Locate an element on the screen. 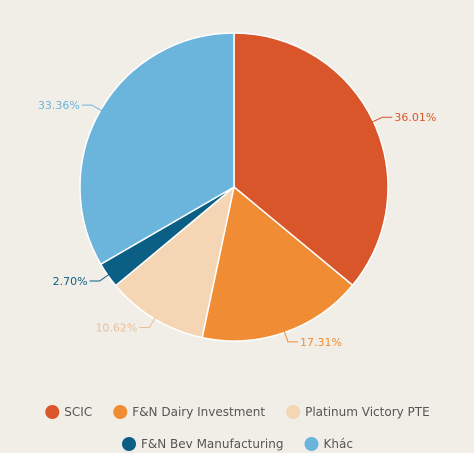 The height and width of the screenshot is (453, 474). legend-swatch-platinum-victory-pte is located at coordinates (293, 412).